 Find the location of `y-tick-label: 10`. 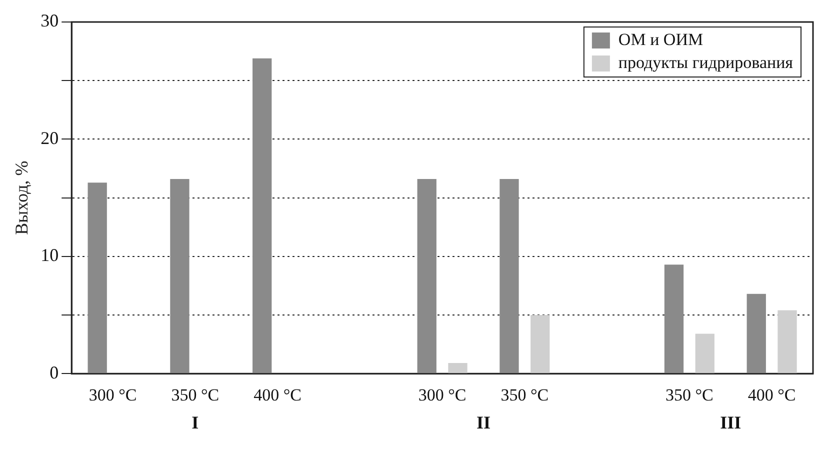

y-tick-label: 10 is located at coordinates (49, 255).